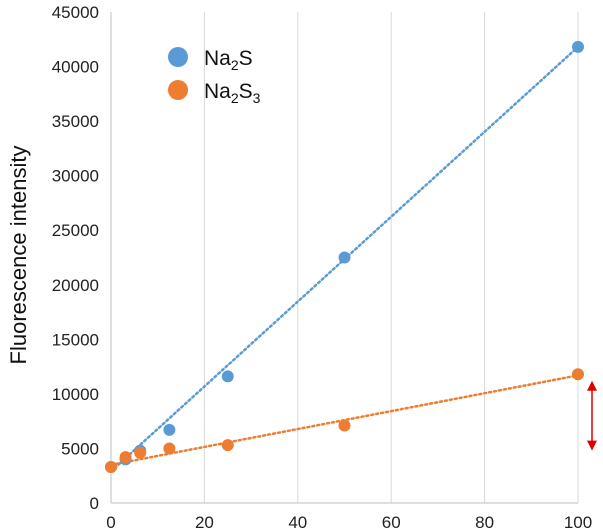  I want to click on y-tick-label: 35000, so click(75, 121).